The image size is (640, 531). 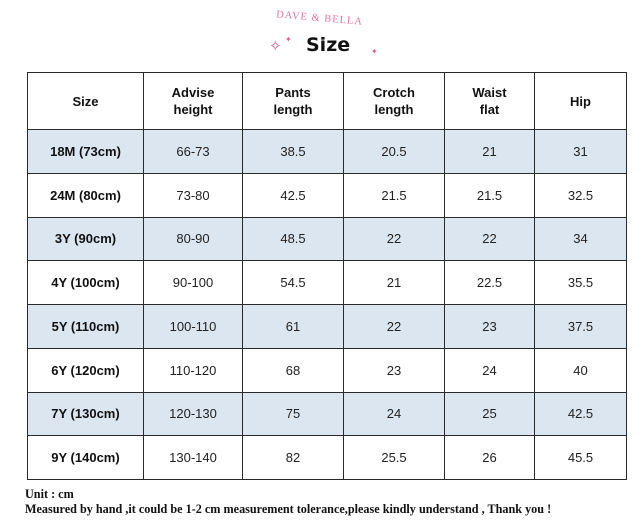 I want to click on pants-length-cell: 48.5, so click(x=293, y=239).